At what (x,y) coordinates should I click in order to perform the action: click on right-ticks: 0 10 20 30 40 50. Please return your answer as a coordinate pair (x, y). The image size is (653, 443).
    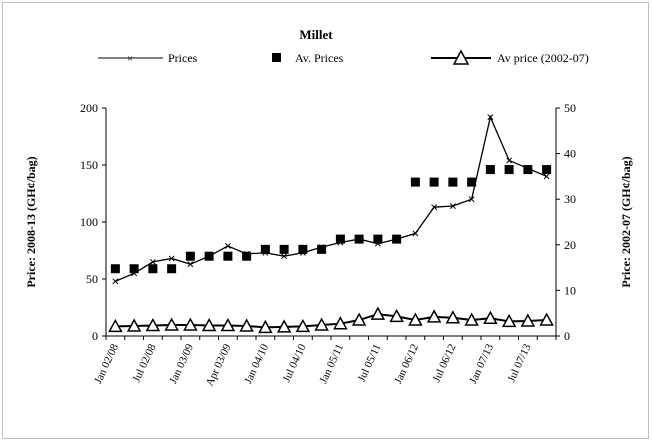
    Looking at the image, I should click on (566, 222).